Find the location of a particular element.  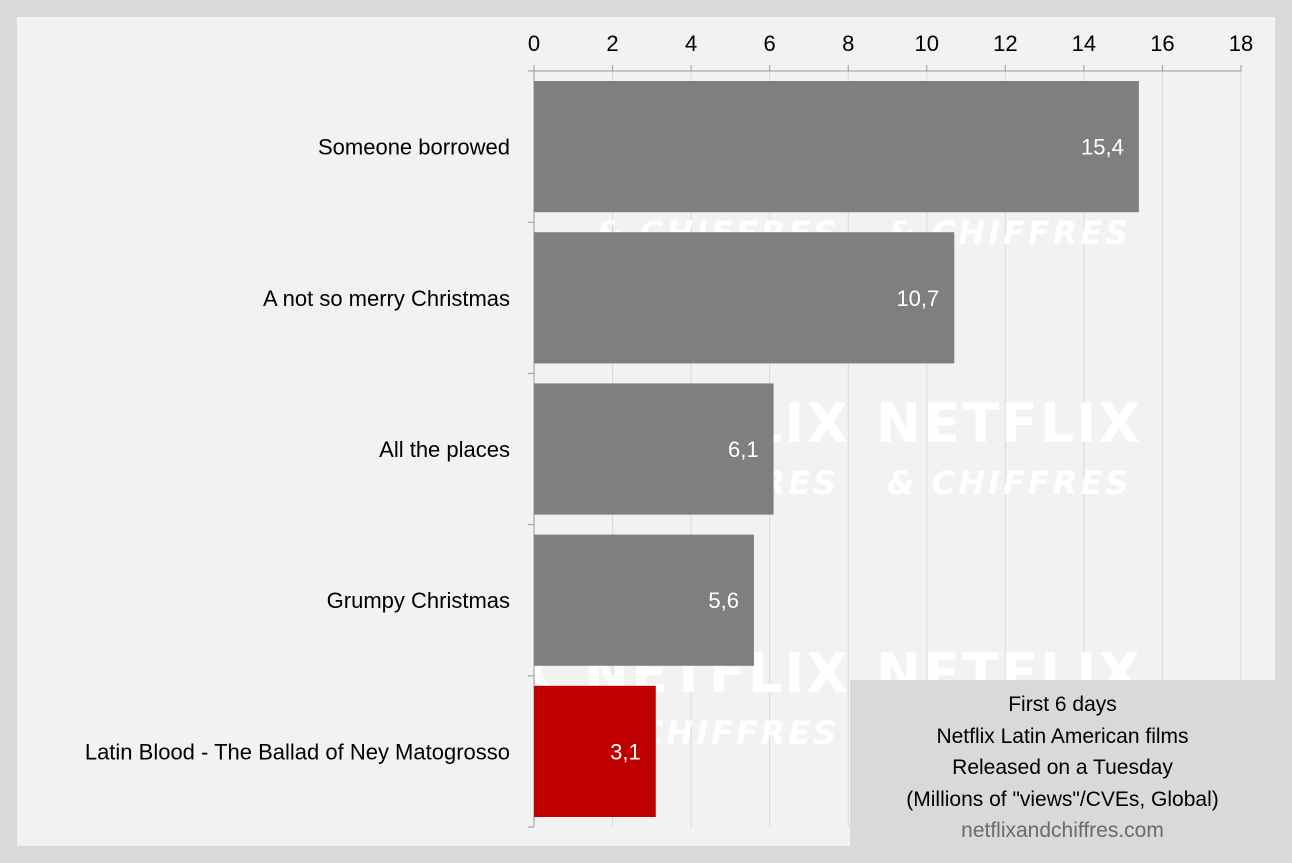

bar-value-label: 6,1 is located at coordinates (743, 449).